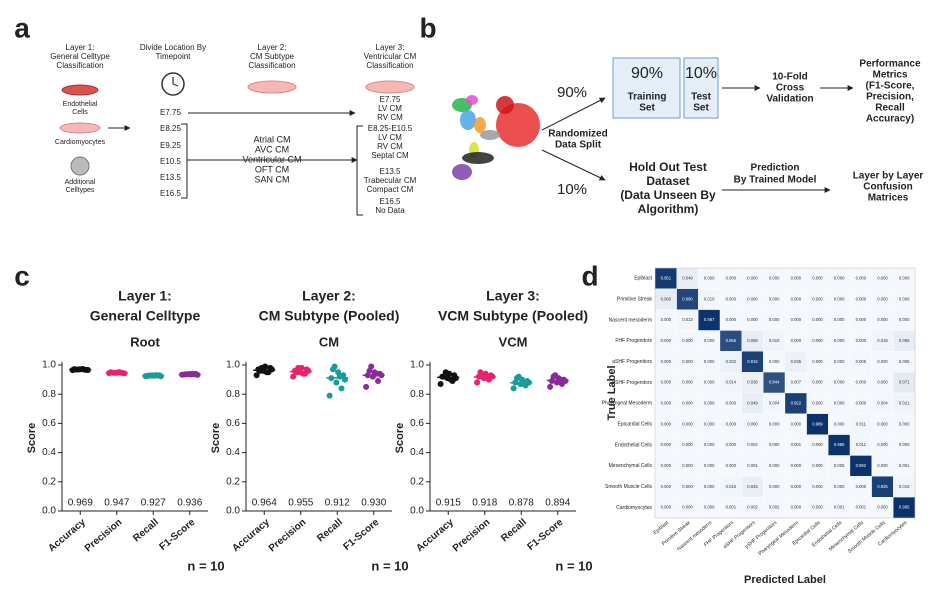  I want to click on mean-label: 0.894, so click(557, 503).